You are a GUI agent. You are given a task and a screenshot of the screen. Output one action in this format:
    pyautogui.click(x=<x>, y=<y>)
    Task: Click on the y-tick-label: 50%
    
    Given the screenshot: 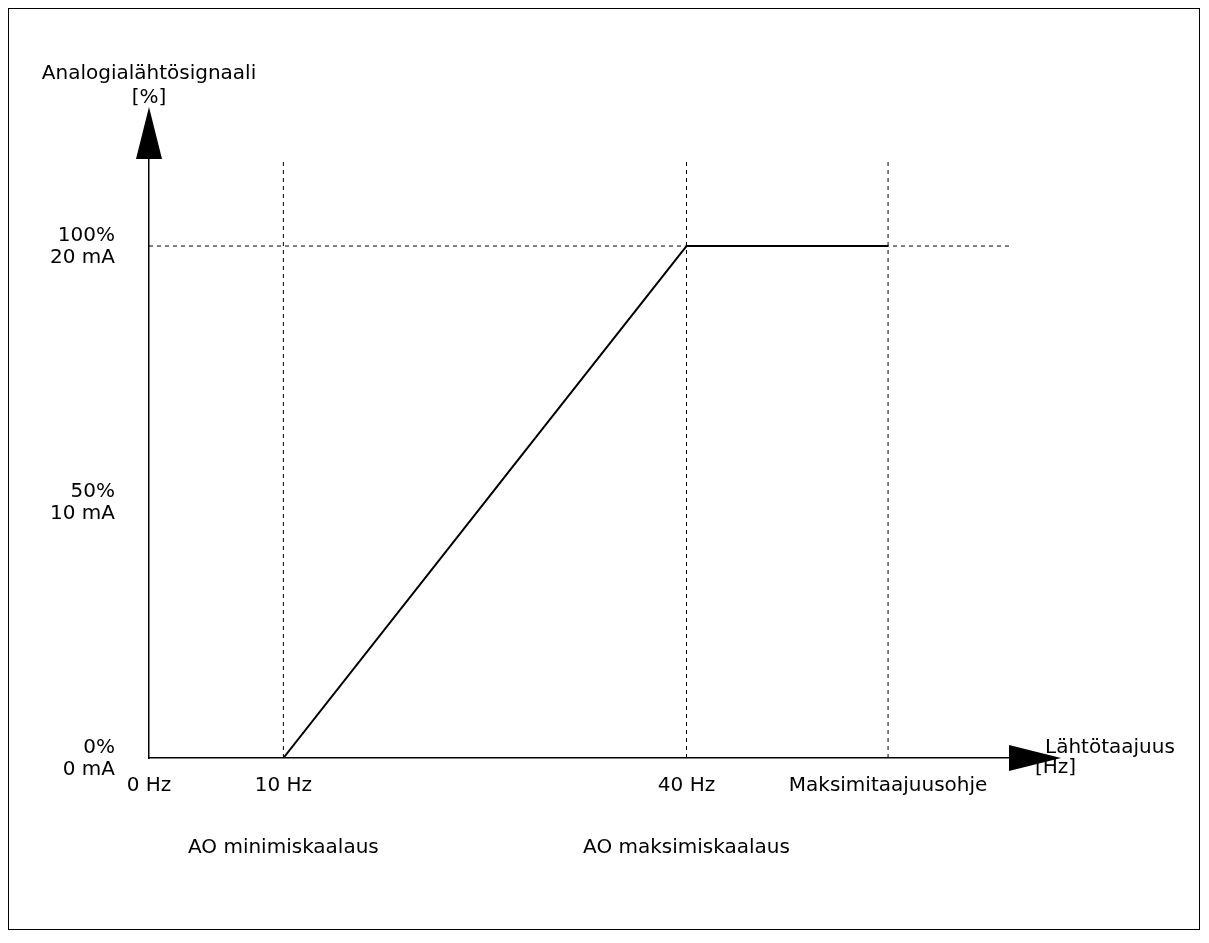 What is the action you would take?
    pyautogui.click(x=92, y=490)
    